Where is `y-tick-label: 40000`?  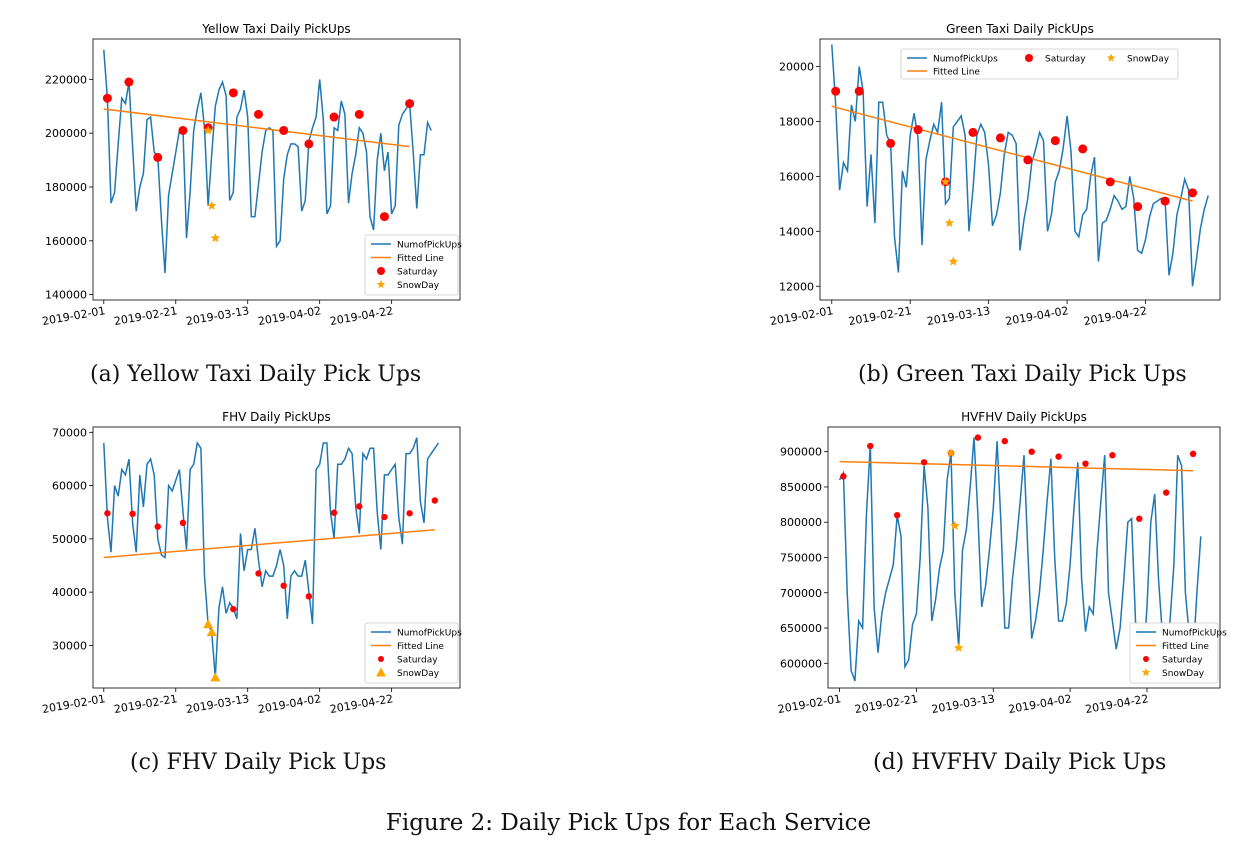 y-tick-label: 40000 is located at coordinates (69, 592).